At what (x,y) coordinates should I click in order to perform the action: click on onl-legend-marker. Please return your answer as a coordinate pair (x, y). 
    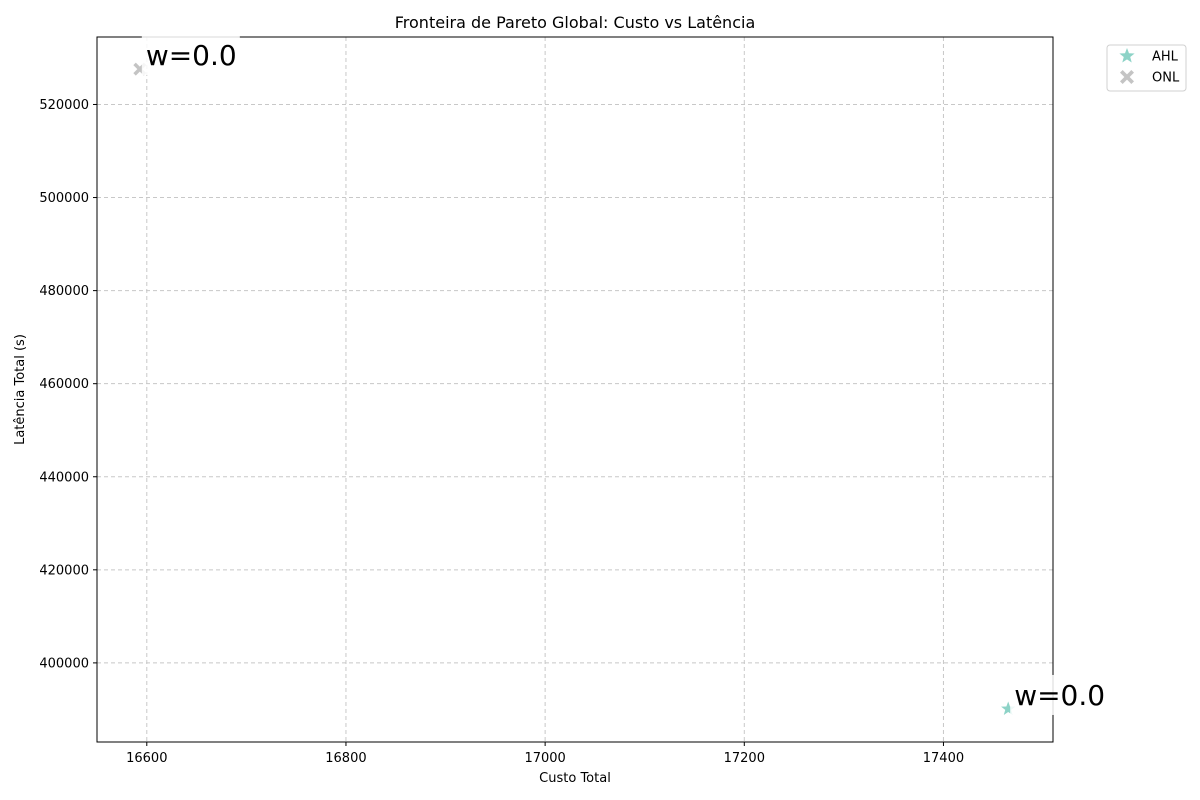
    Looking at the image, I should click on (1127, 77).